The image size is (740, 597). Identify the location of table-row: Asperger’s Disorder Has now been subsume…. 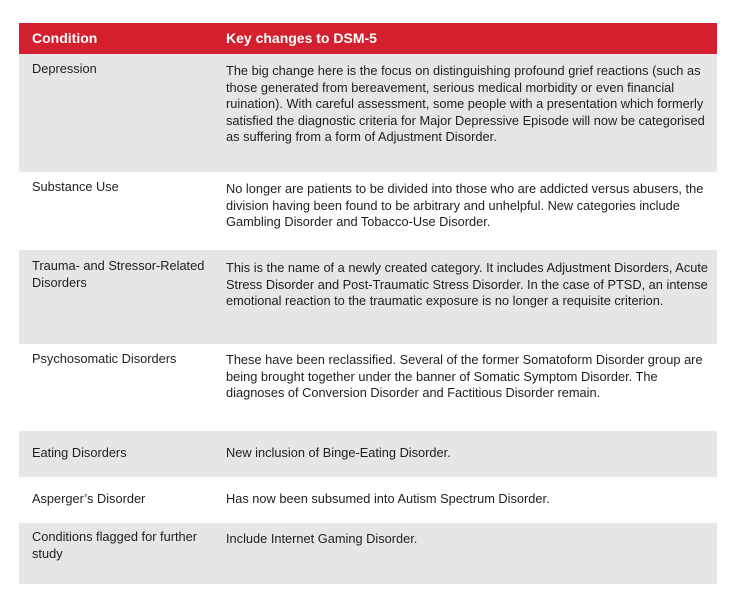
(368, 500).